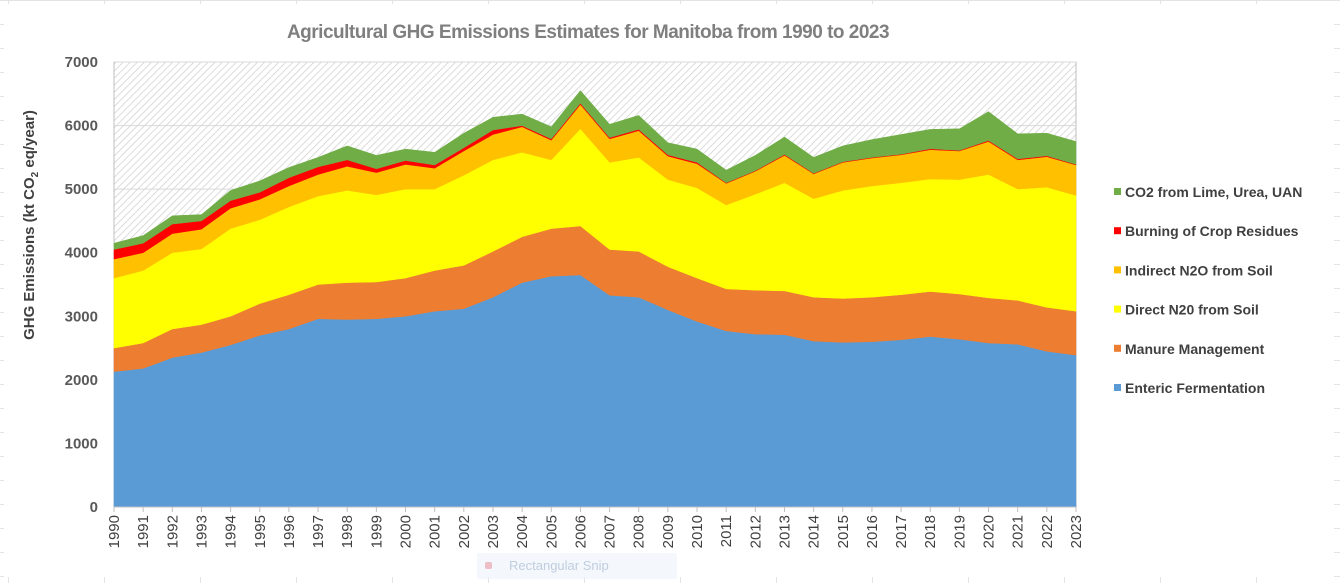  I want to click on y-axis-label: GHG Emissions (kt CO2 eq/year), so click(31, 225).